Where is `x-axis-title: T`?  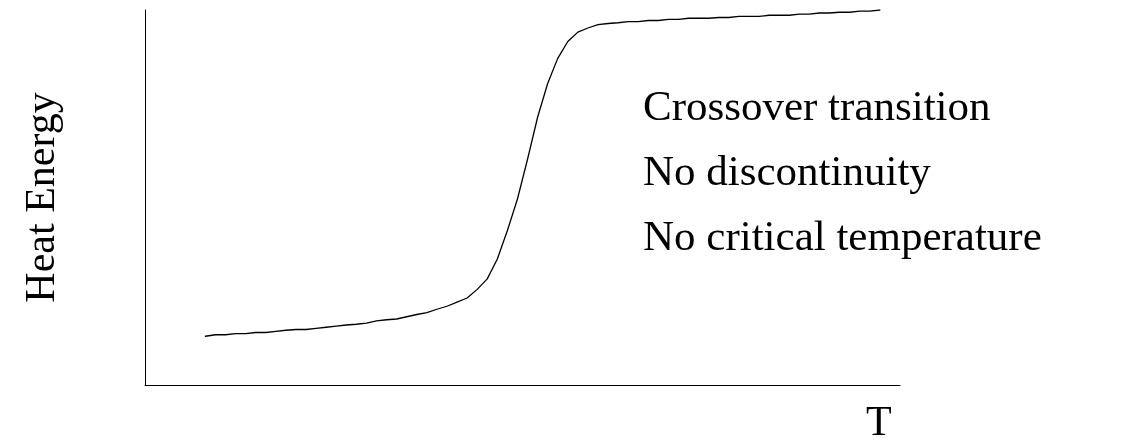 x-axis-title: T is located at coordinates (879, 421).